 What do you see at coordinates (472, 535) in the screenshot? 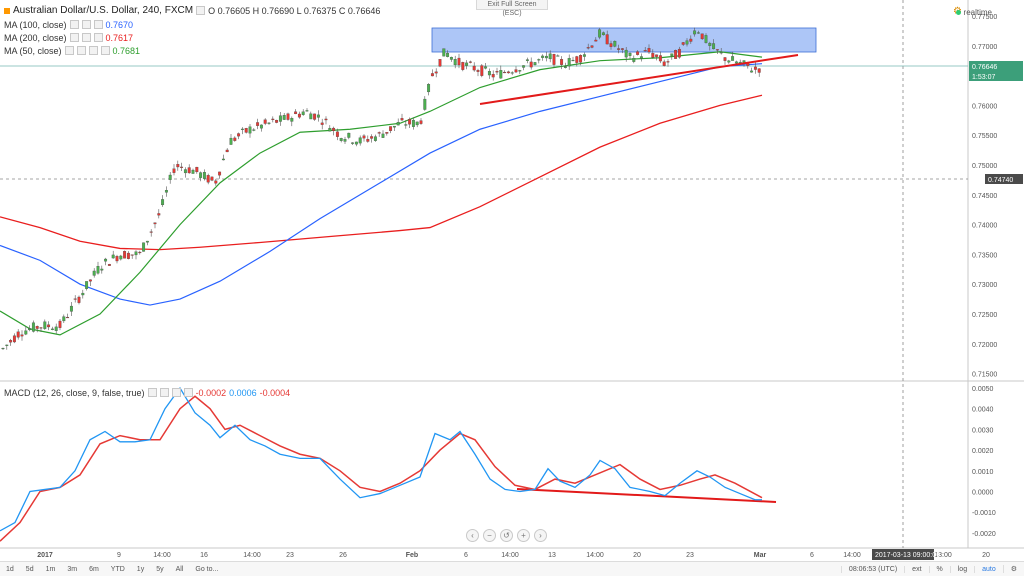
I see `scroll-left-icon: ‹` at bounding box center [472, 535].